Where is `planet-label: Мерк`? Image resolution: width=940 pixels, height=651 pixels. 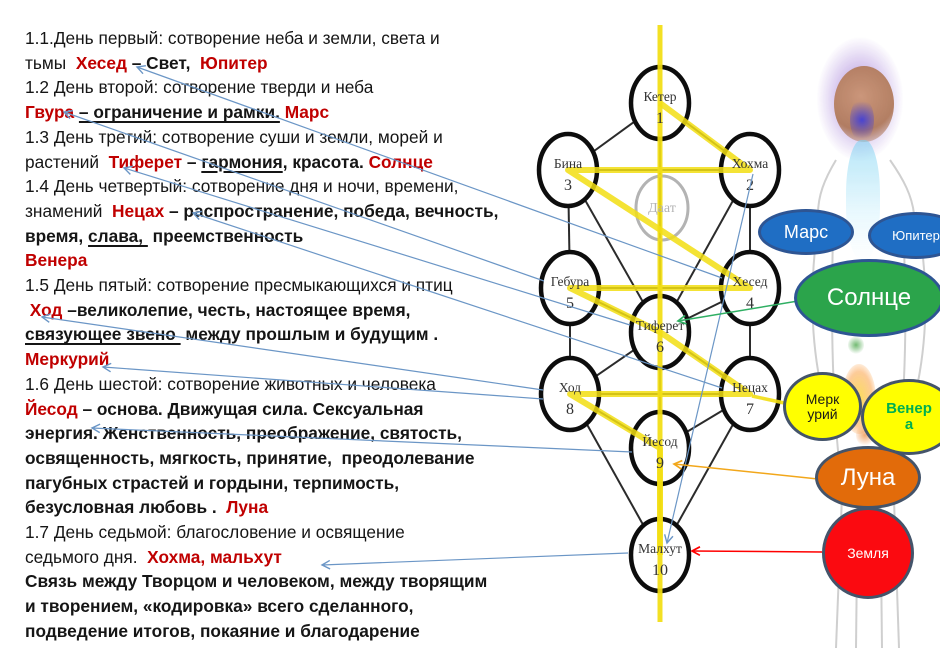 planet-label: Мерк is located at coordinates (822, 398).